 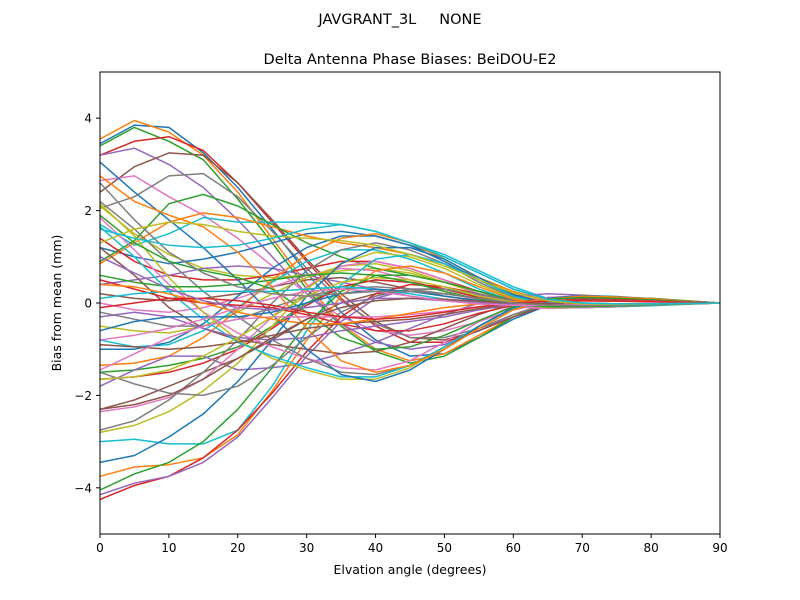 What do you see at coordinates (409, 569) in the screenshot?
I see `x-axis-label: Elvation angle (degrees)` at bounding box center [409, 569].